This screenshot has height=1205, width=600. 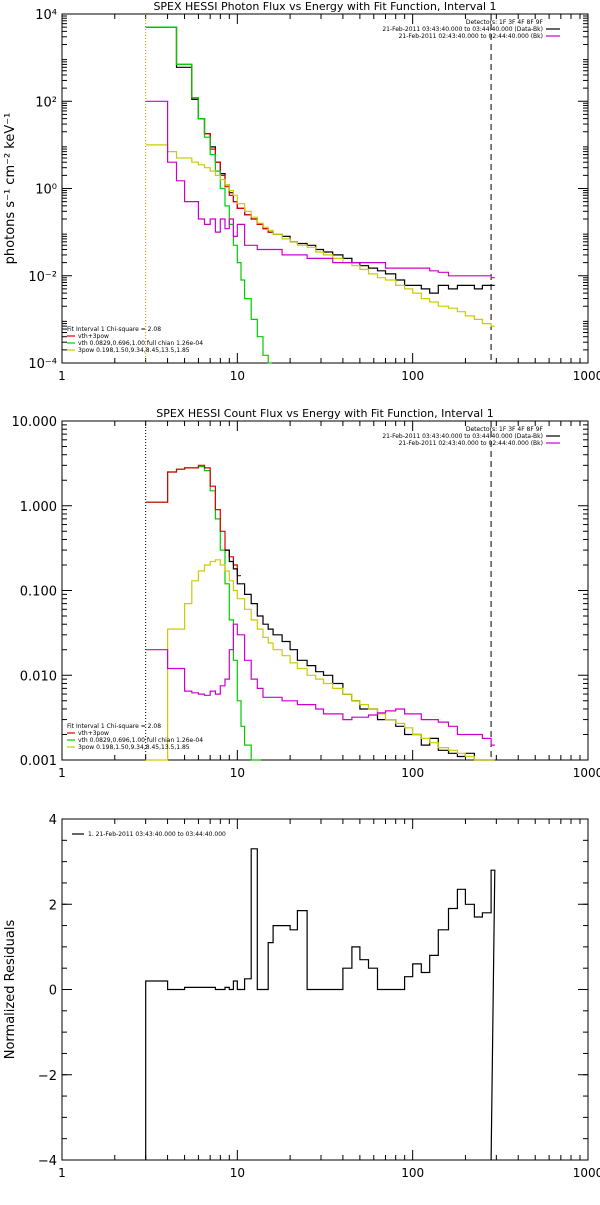 I want to click on y-tick-label: 10², so click(x=46, y=102).